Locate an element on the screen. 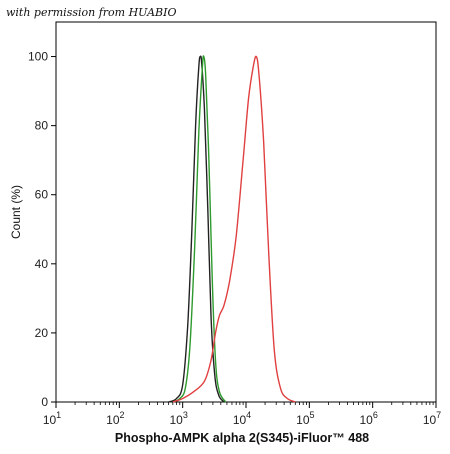 The height and width of the screenshot is (454, 450). y-tick-label: 80 is located at coordinates (42, 126).